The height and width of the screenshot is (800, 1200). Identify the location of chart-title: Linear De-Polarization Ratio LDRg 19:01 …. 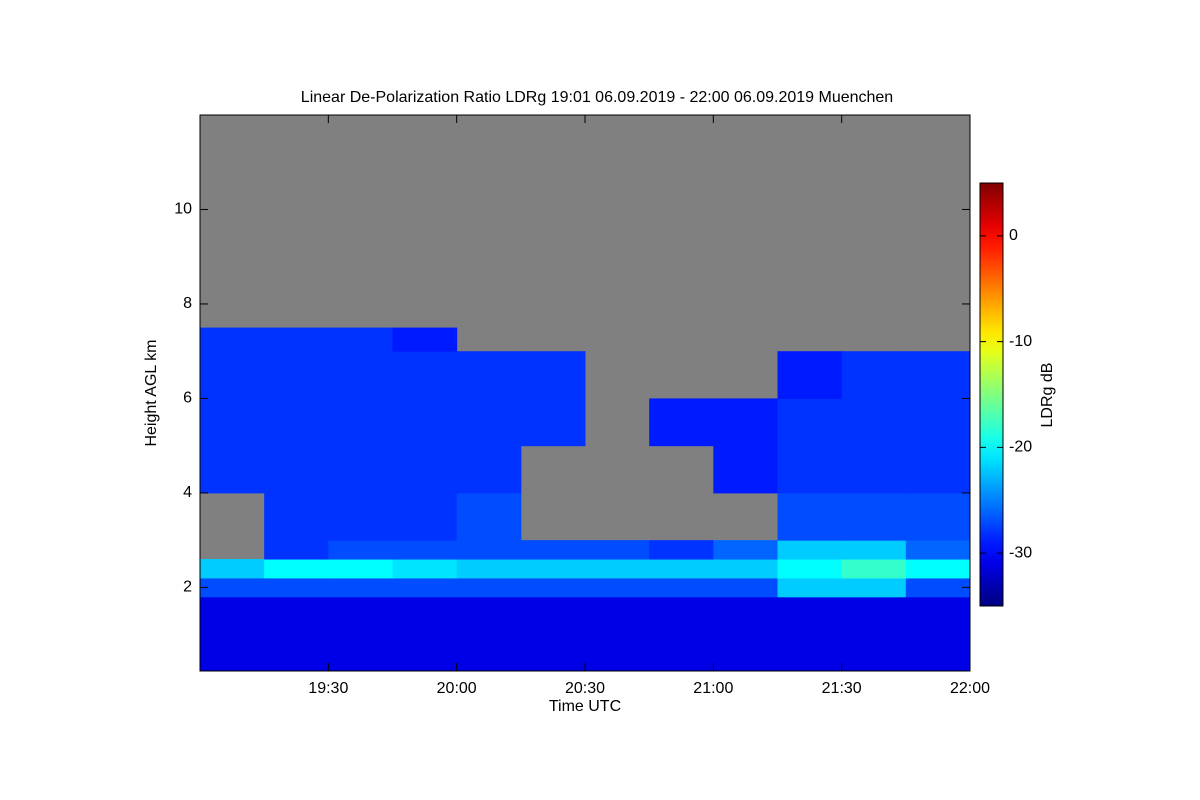
(597, 97).